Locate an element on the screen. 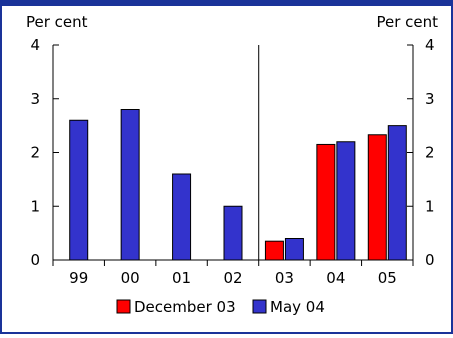 The width and height of the screenshot is (453, 338). y-tick-label-left: 1 is located at coordinates (35, 206).